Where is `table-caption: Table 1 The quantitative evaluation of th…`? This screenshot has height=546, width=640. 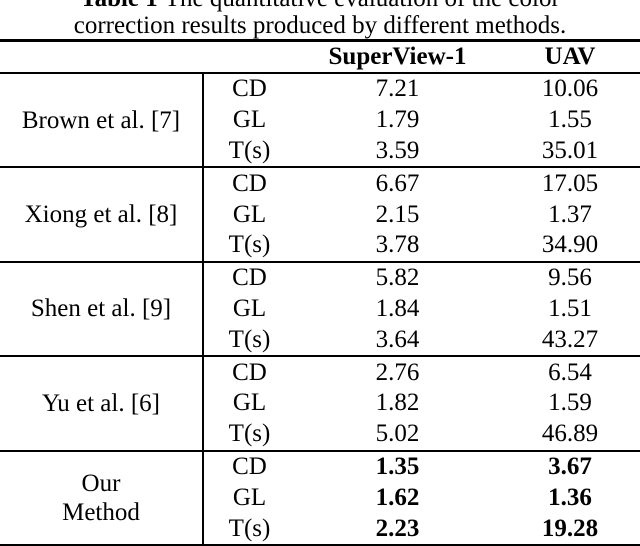
table-caption: Table 1 The quantitative evaluation of th… is located at coordinates (320, 19).